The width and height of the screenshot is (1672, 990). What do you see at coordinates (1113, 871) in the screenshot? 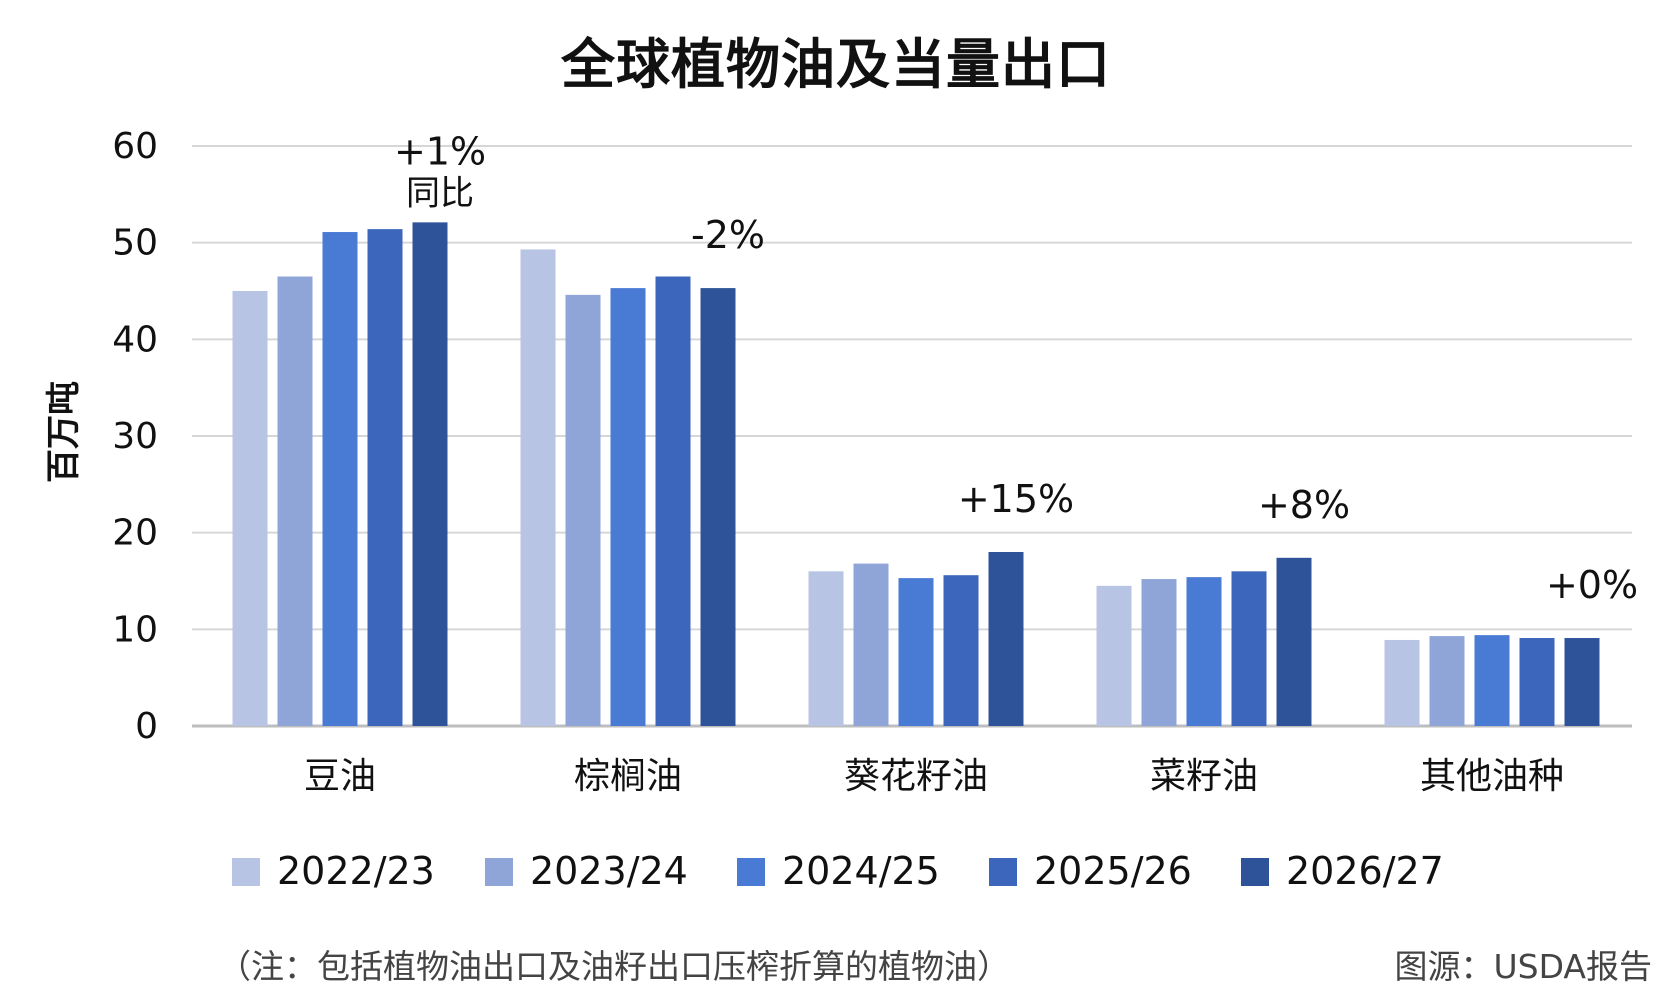
I see `legend-label: 2025/26` at bounding box center [1113, 871].